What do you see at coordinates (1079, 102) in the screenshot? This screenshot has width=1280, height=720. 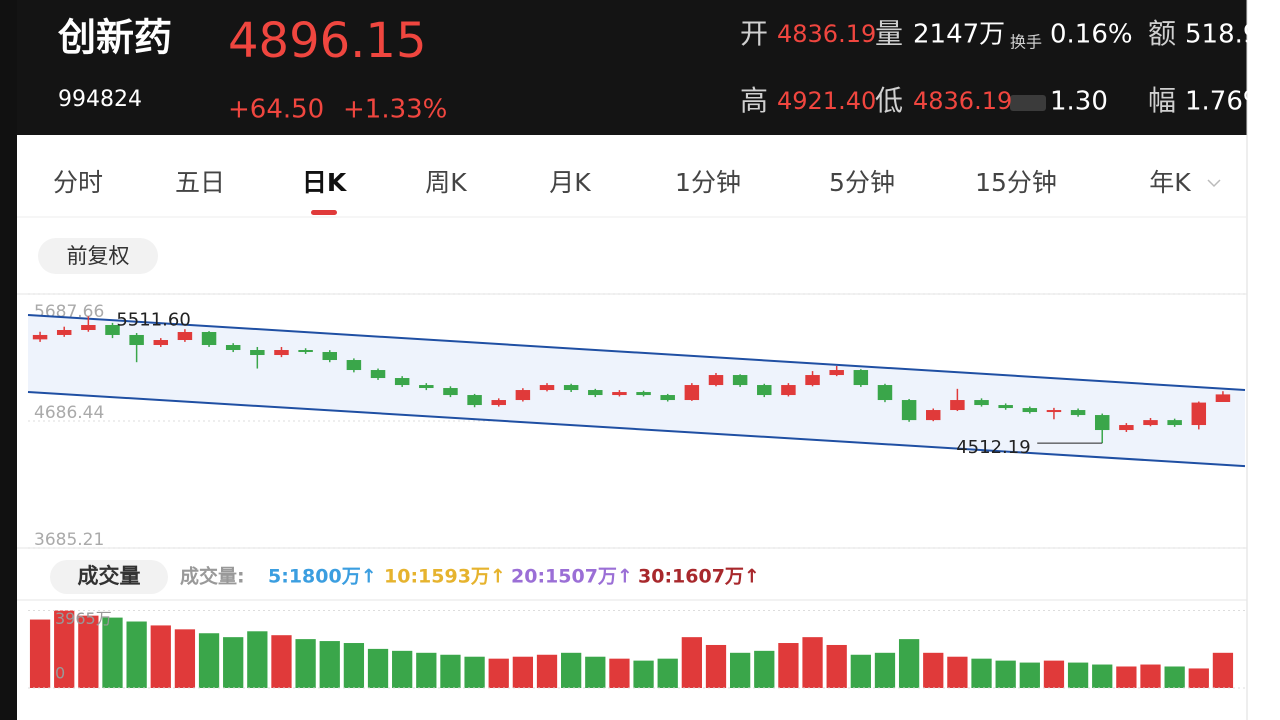 I see `stat-value: 1.30` at bounding box center [1079, 102].